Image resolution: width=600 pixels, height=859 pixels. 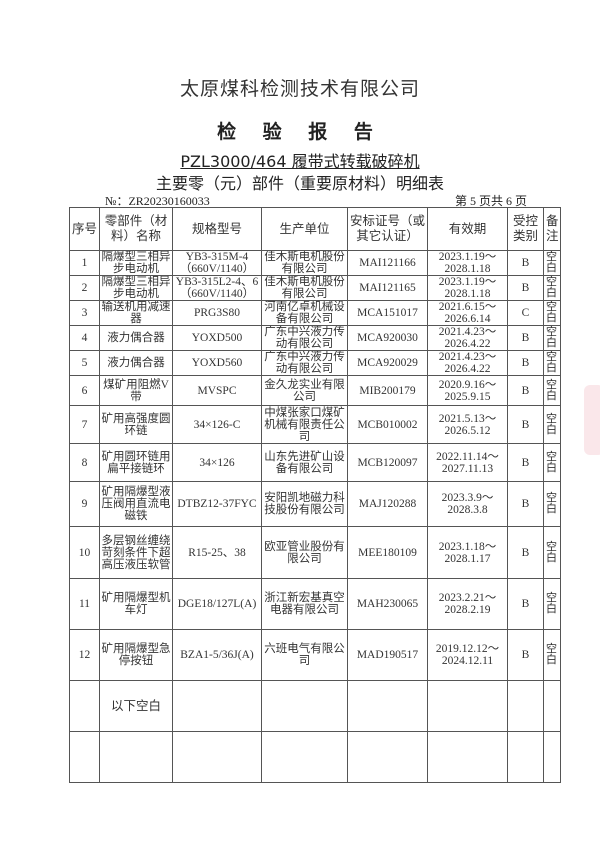 What do you see at coordinates (299, 183) in the screenshot?
I see `table-subtitle: 主要零（元）部件（重要原材料）明细表` at bounding box center [299, 183].